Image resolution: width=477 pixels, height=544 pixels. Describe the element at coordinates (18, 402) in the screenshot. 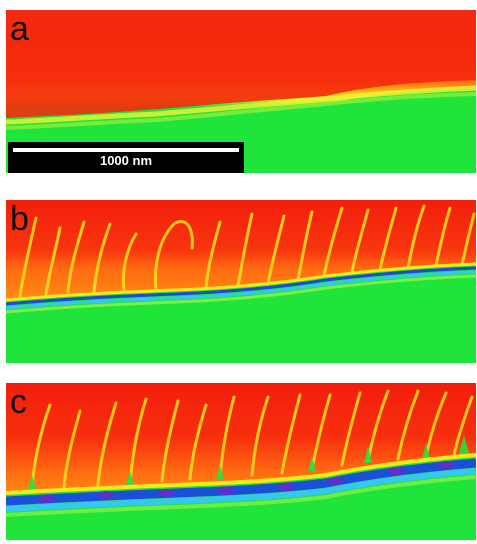

I see `panel-label-c: c` at that location.